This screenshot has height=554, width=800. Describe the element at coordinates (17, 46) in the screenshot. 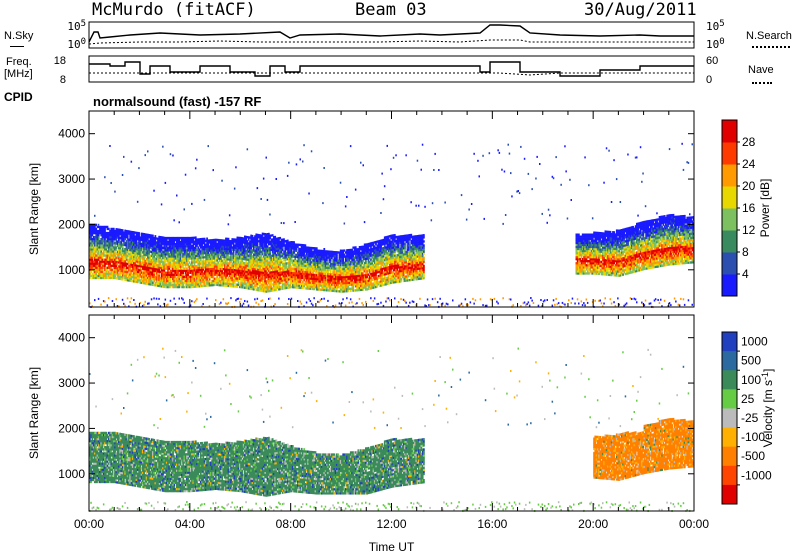

I see `nsky-legend-line` at that location.